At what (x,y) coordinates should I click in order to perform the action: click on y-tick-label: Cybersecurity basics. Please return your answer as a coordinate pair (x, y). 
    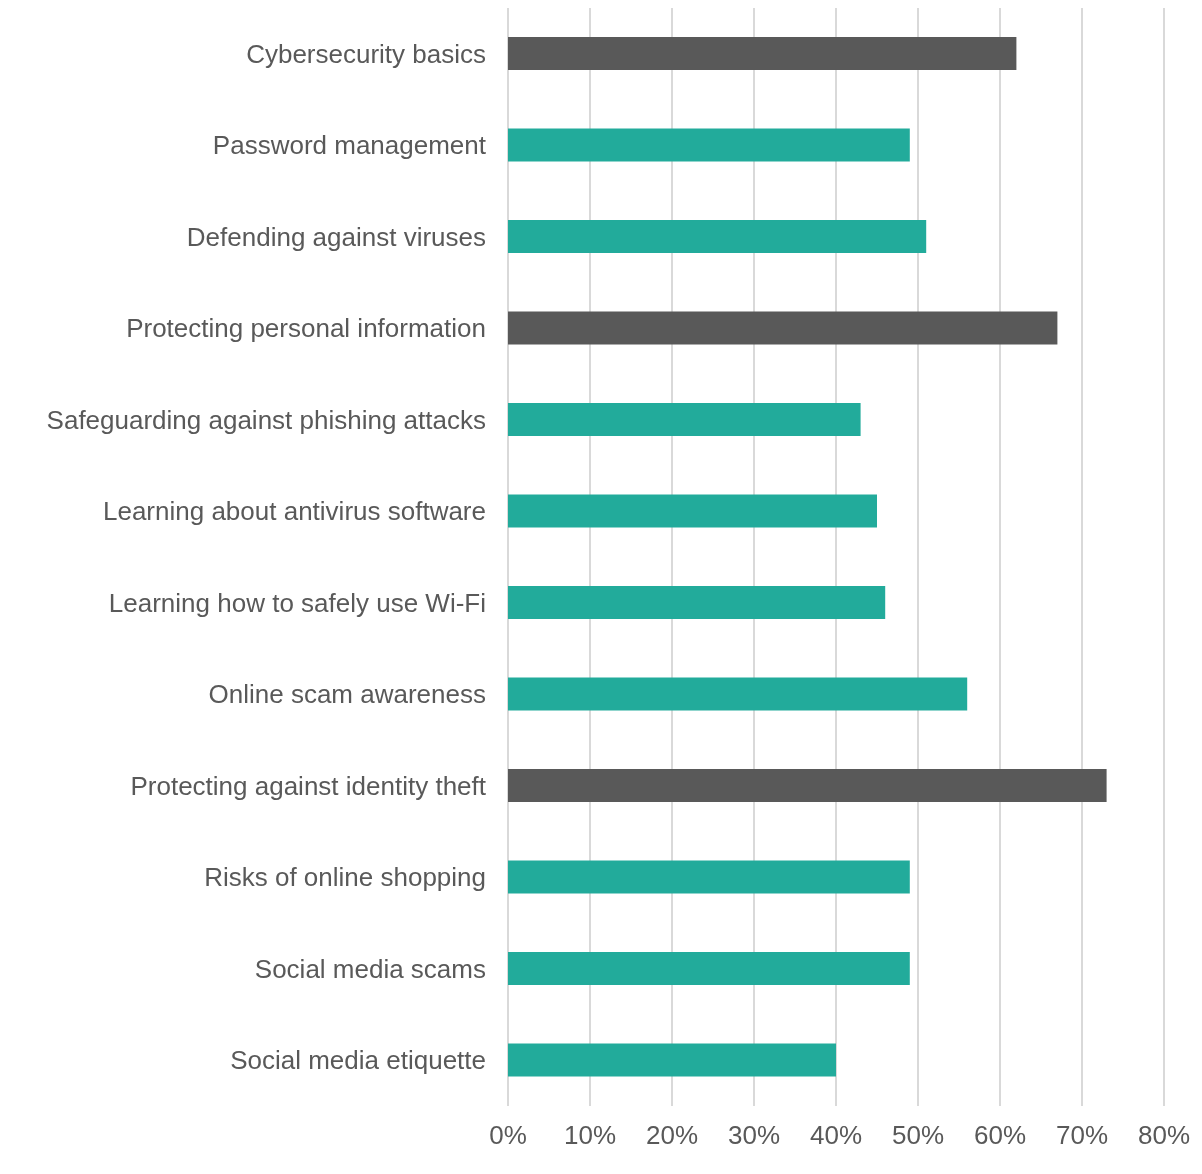
    Looking at the image, I should click on (366, 53).